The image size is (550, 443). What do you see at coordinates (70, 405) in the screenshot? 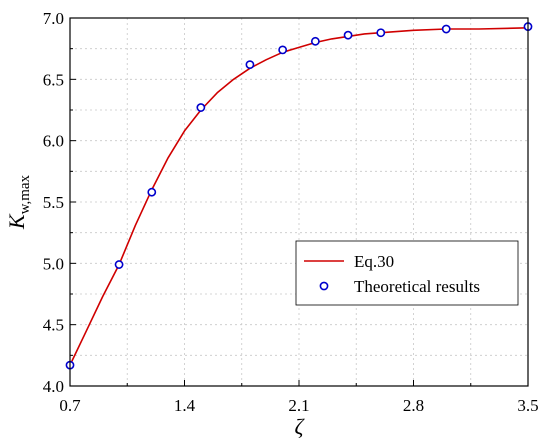
I see `x-tick-label: 0.7` at bounding box center [70, 405].